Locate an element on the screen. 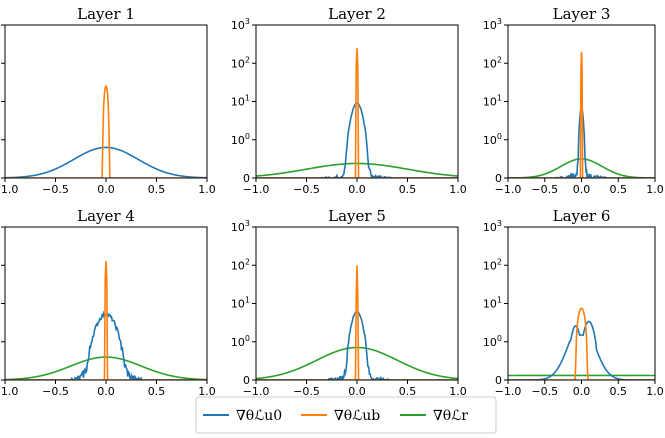 The width and height of the screenshot is (665, 438). legend-label-r: ∇θℒr is located at coordinates (450, 416).